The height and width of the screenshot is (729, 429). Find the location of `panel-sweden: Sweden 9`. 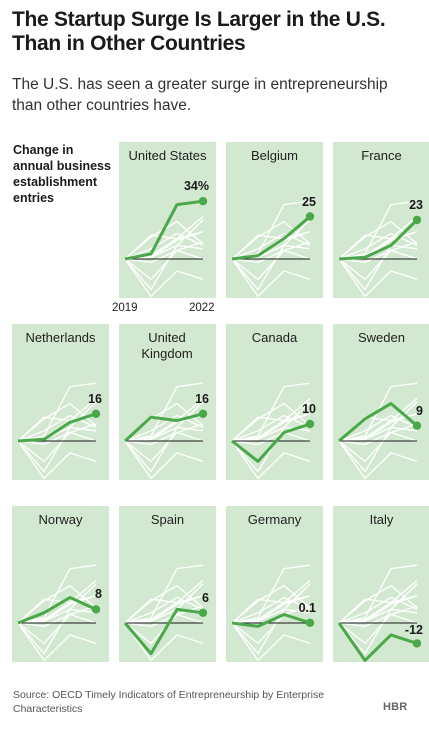

panel-sweden: Sweden 9 is located at coordinates (381, 402).